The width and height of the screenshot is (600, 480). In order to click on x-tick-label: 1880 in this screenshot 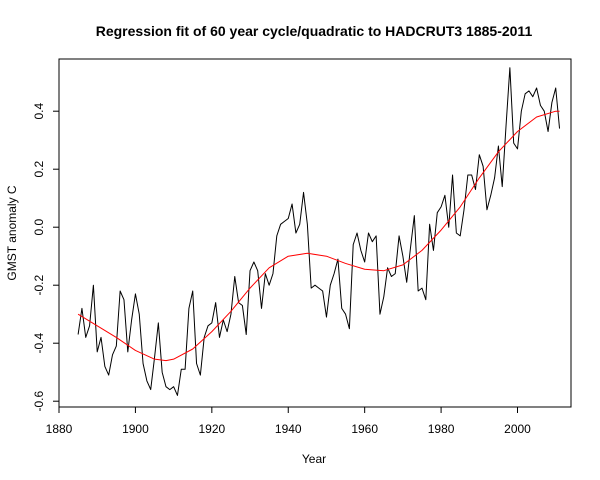, I will do `click(59, 429)`.